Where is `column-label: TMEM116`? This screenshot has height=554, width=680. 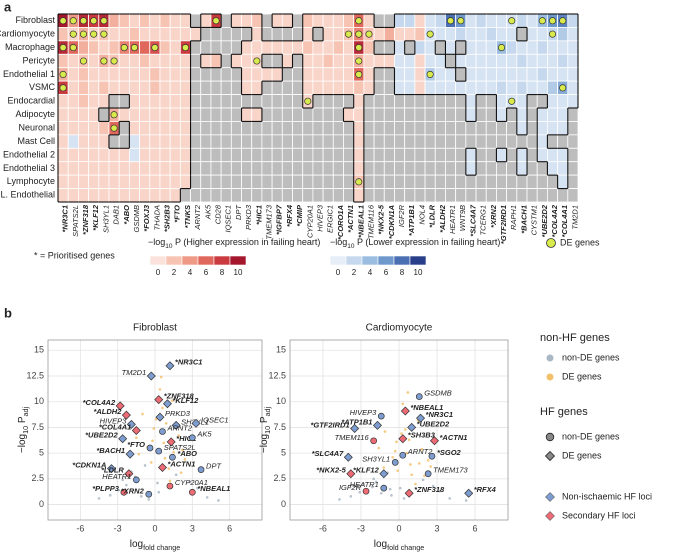 column-label: TMEM116 is located at coordinates (370, 221).